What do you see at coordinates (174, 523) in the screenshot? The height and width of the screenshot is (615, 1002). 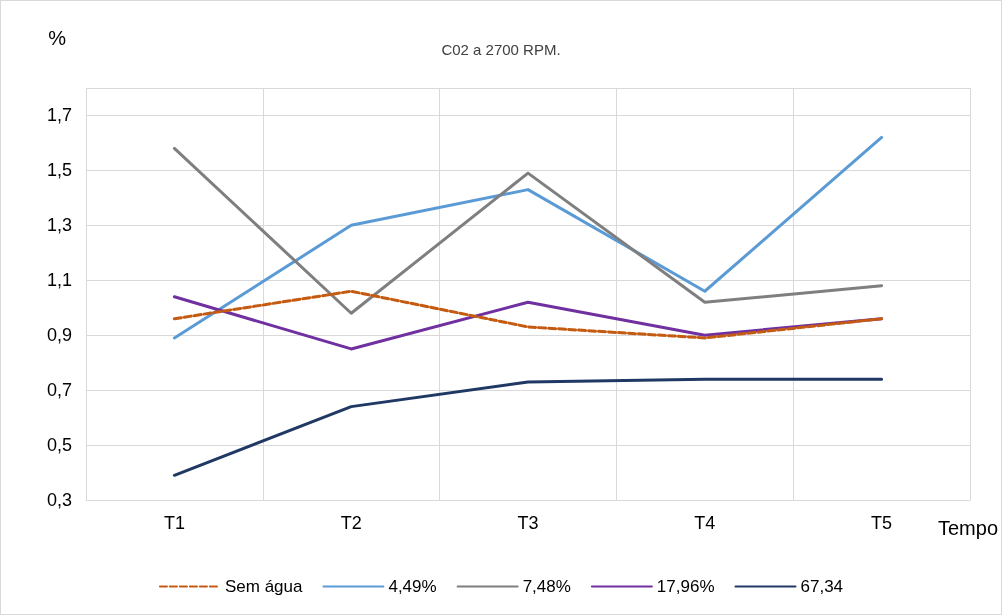 I see `x-tick-label: T1` at bounding box center [174, 523].